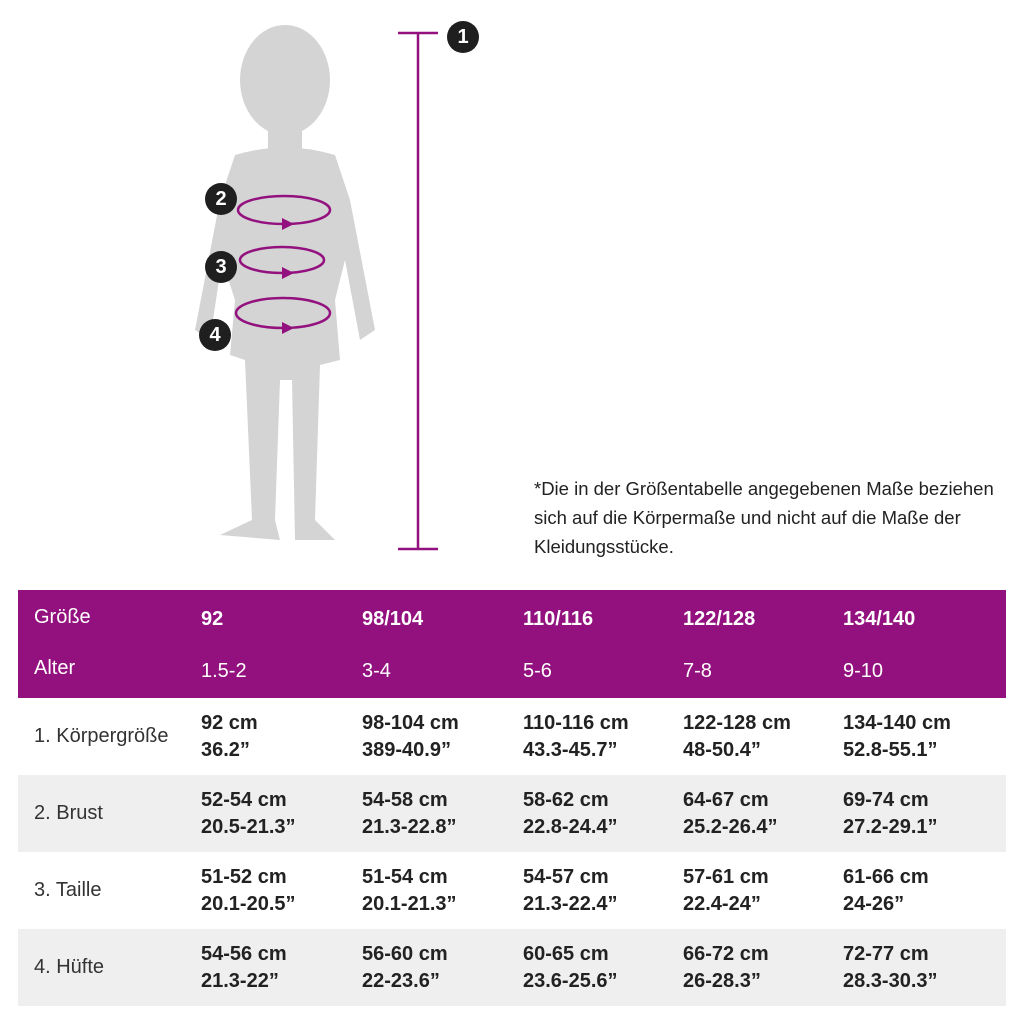 The height and width of the screenshot is (1024, 1024). Describe the element at coordinates (409, 827) in the screenshot. I see `inch-value: 21.3-22.8”` at that location.